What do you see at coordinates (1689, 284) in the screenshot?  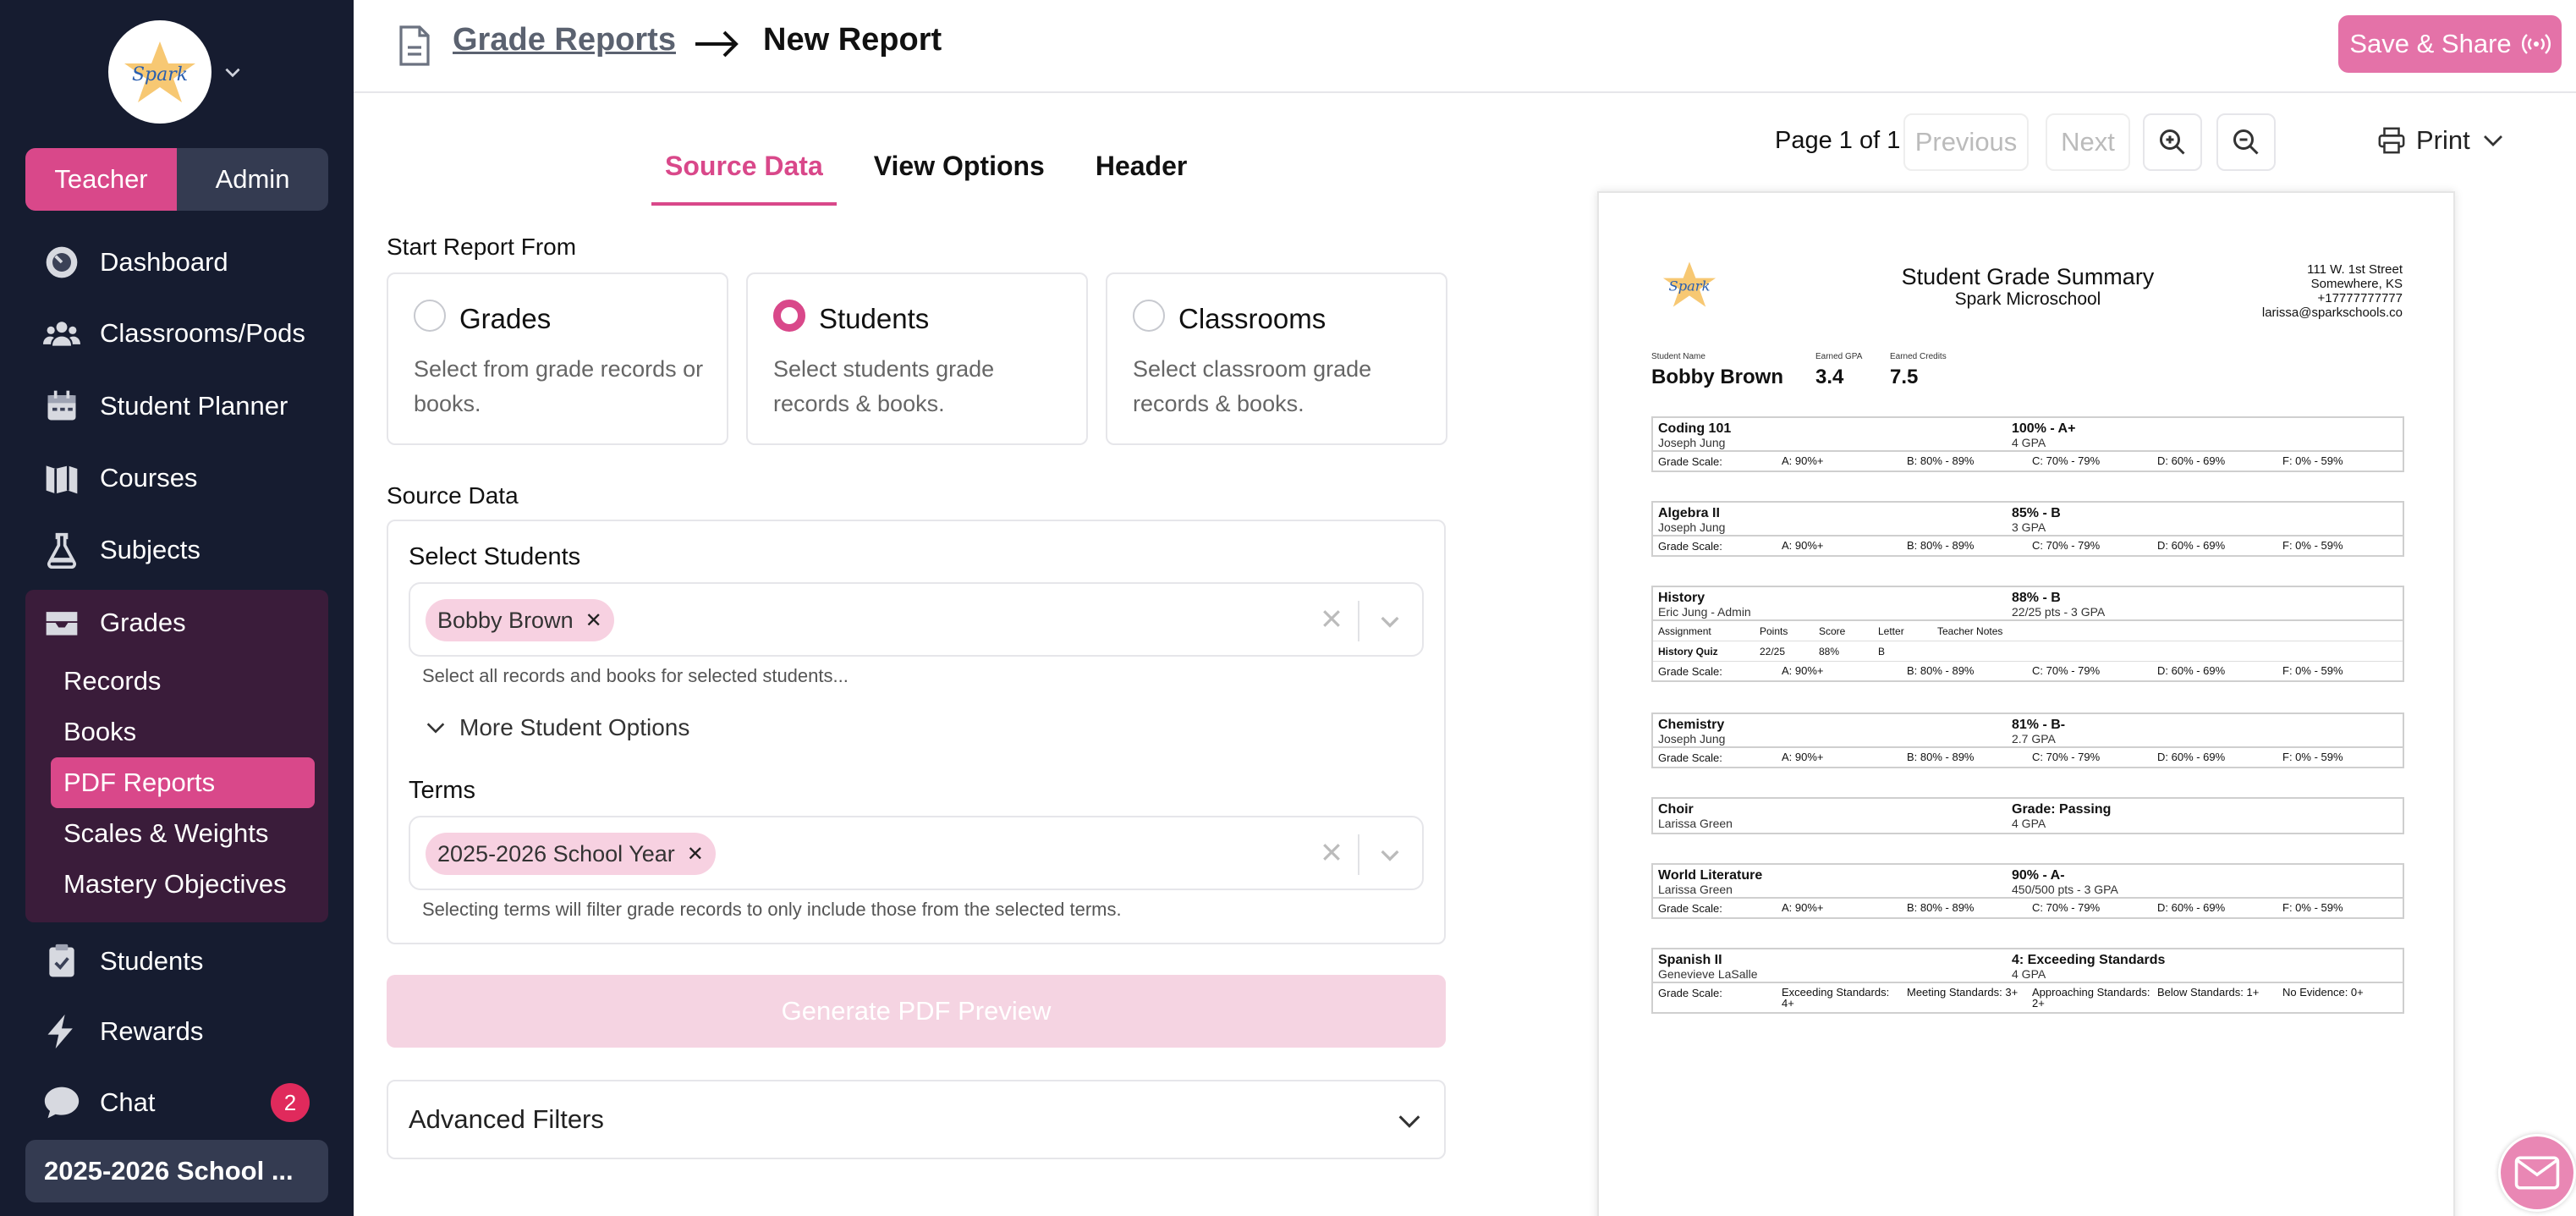 I see `spark-logo-icon: Spark` at bounding box center [1689, 284].